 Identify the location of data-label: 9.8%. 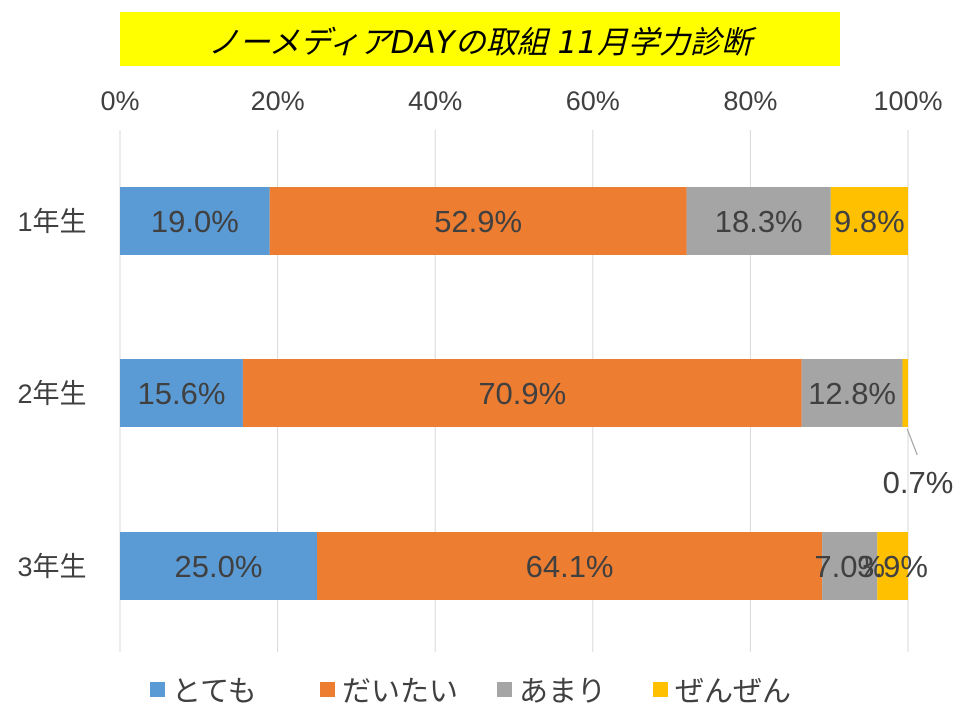
(869, 221).